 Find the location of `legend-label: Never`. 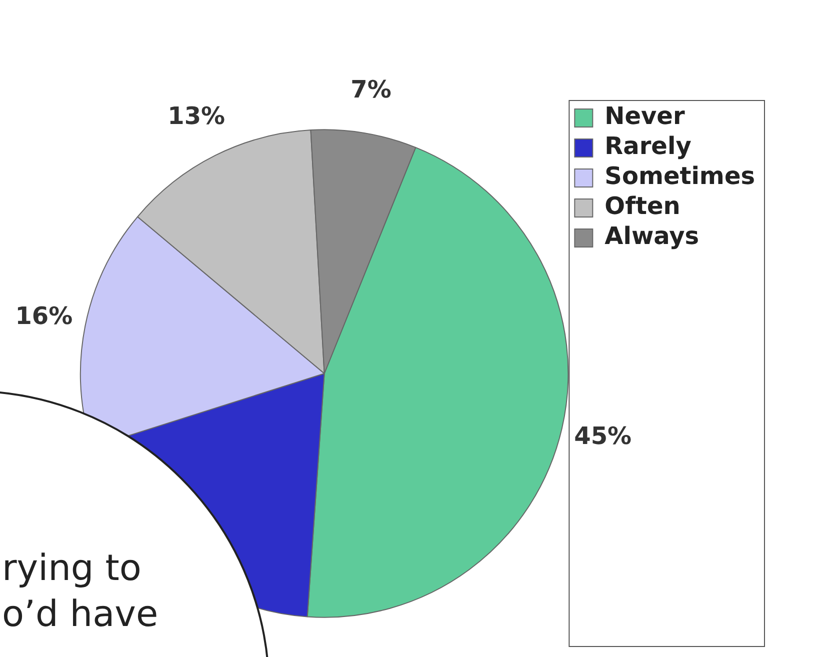

legend-label: Never is located at coordinates (644, 116).